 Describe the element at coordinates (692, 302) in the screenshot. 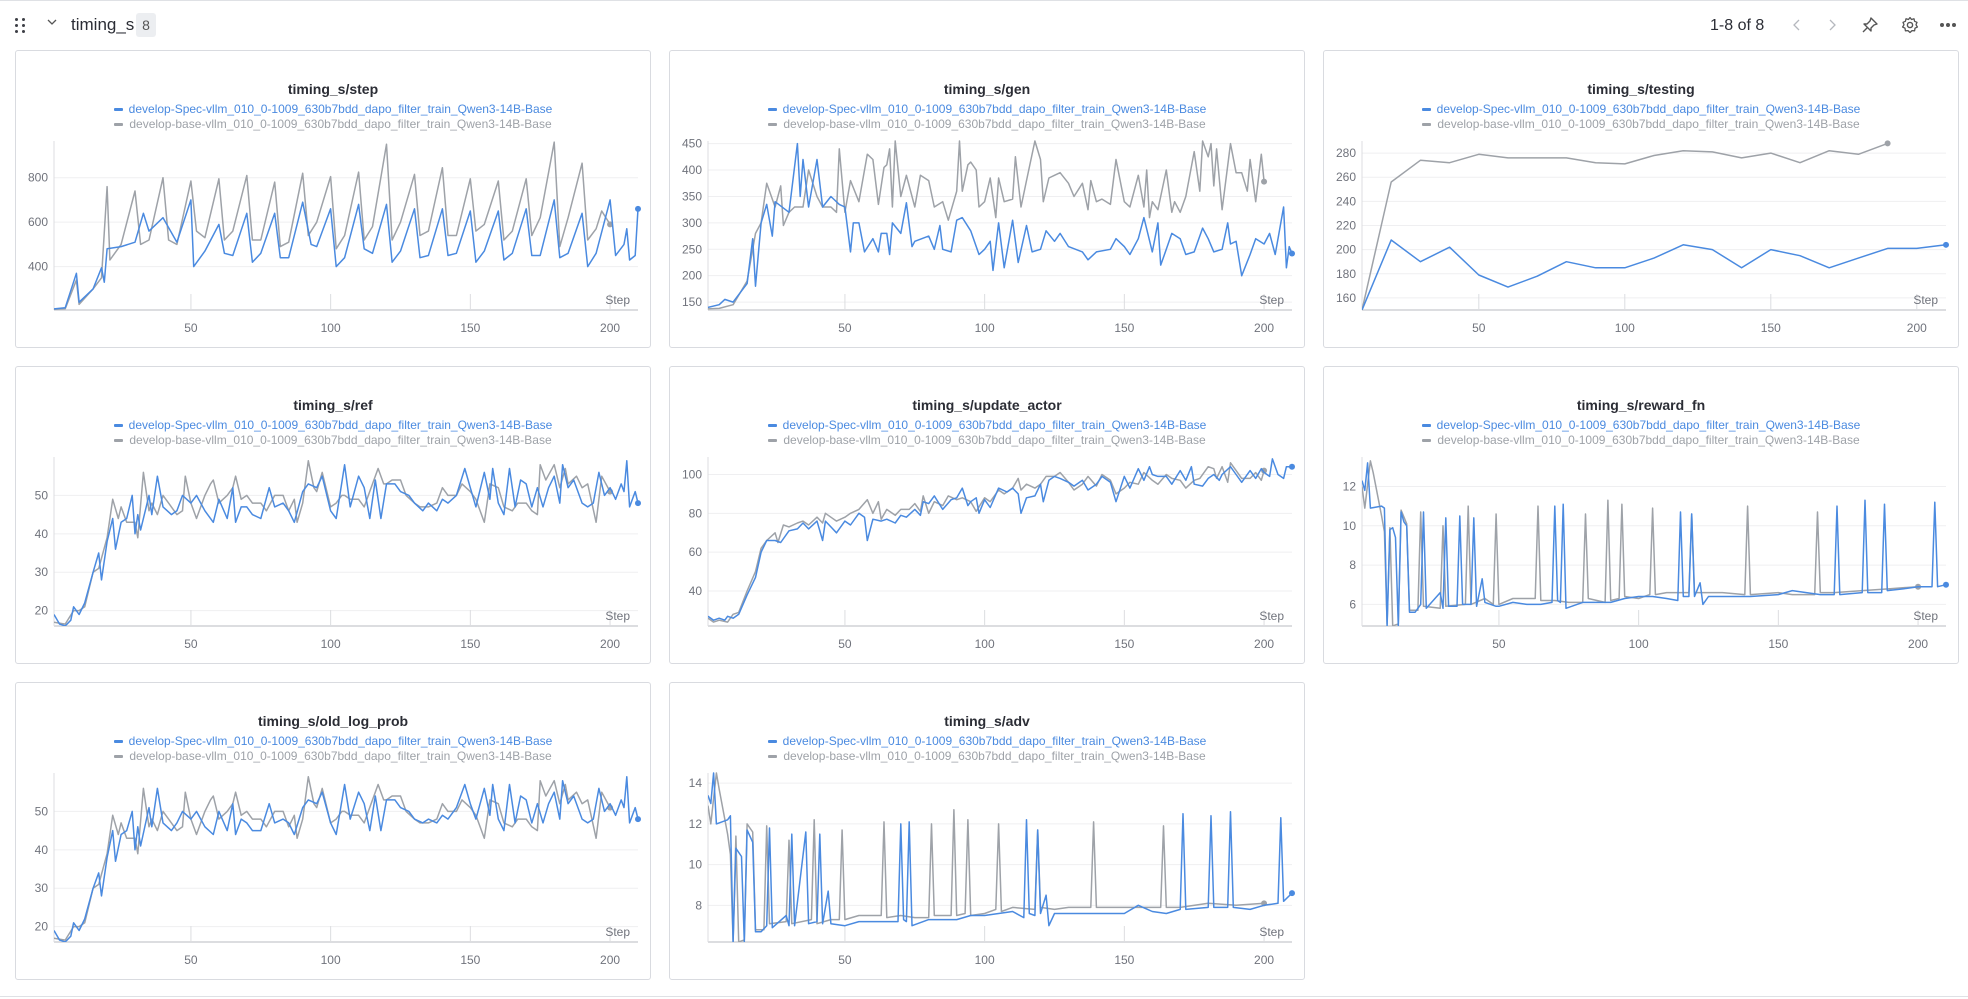

I see `y-tick-label: 150` at that location.